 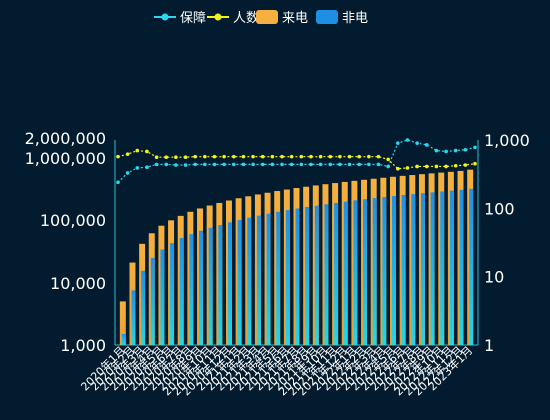 What do you see at coordinates (233, 18) in the screenshot?
I see `legend-item-1: 人数` at bounding box center [233, 18].